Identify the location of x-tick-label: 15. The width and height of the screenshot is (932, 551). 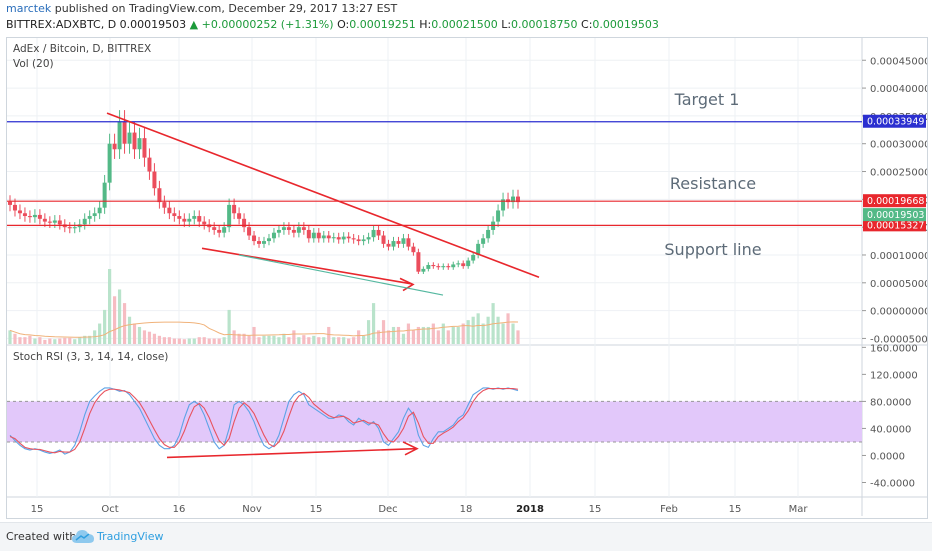
(595, 509).